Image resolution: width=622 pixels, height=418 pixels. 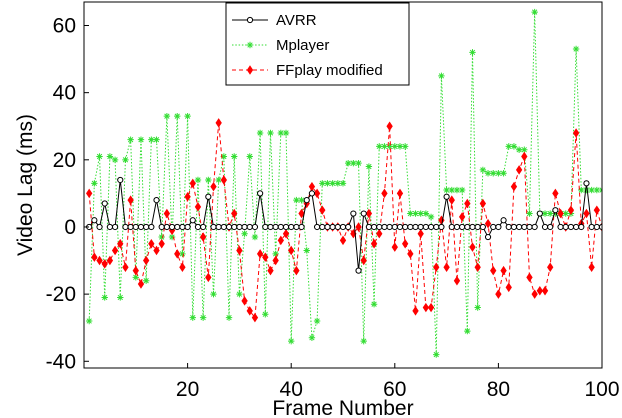 I want to click on y-tick-label: 40, so click(x=64, y=93).